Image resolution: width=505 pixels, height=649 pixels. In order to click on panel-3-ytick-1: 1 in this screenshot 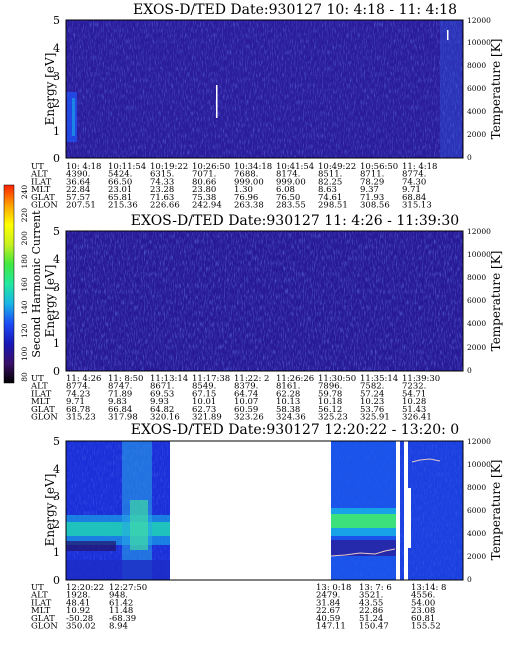, I will do `click(56, 552)`.